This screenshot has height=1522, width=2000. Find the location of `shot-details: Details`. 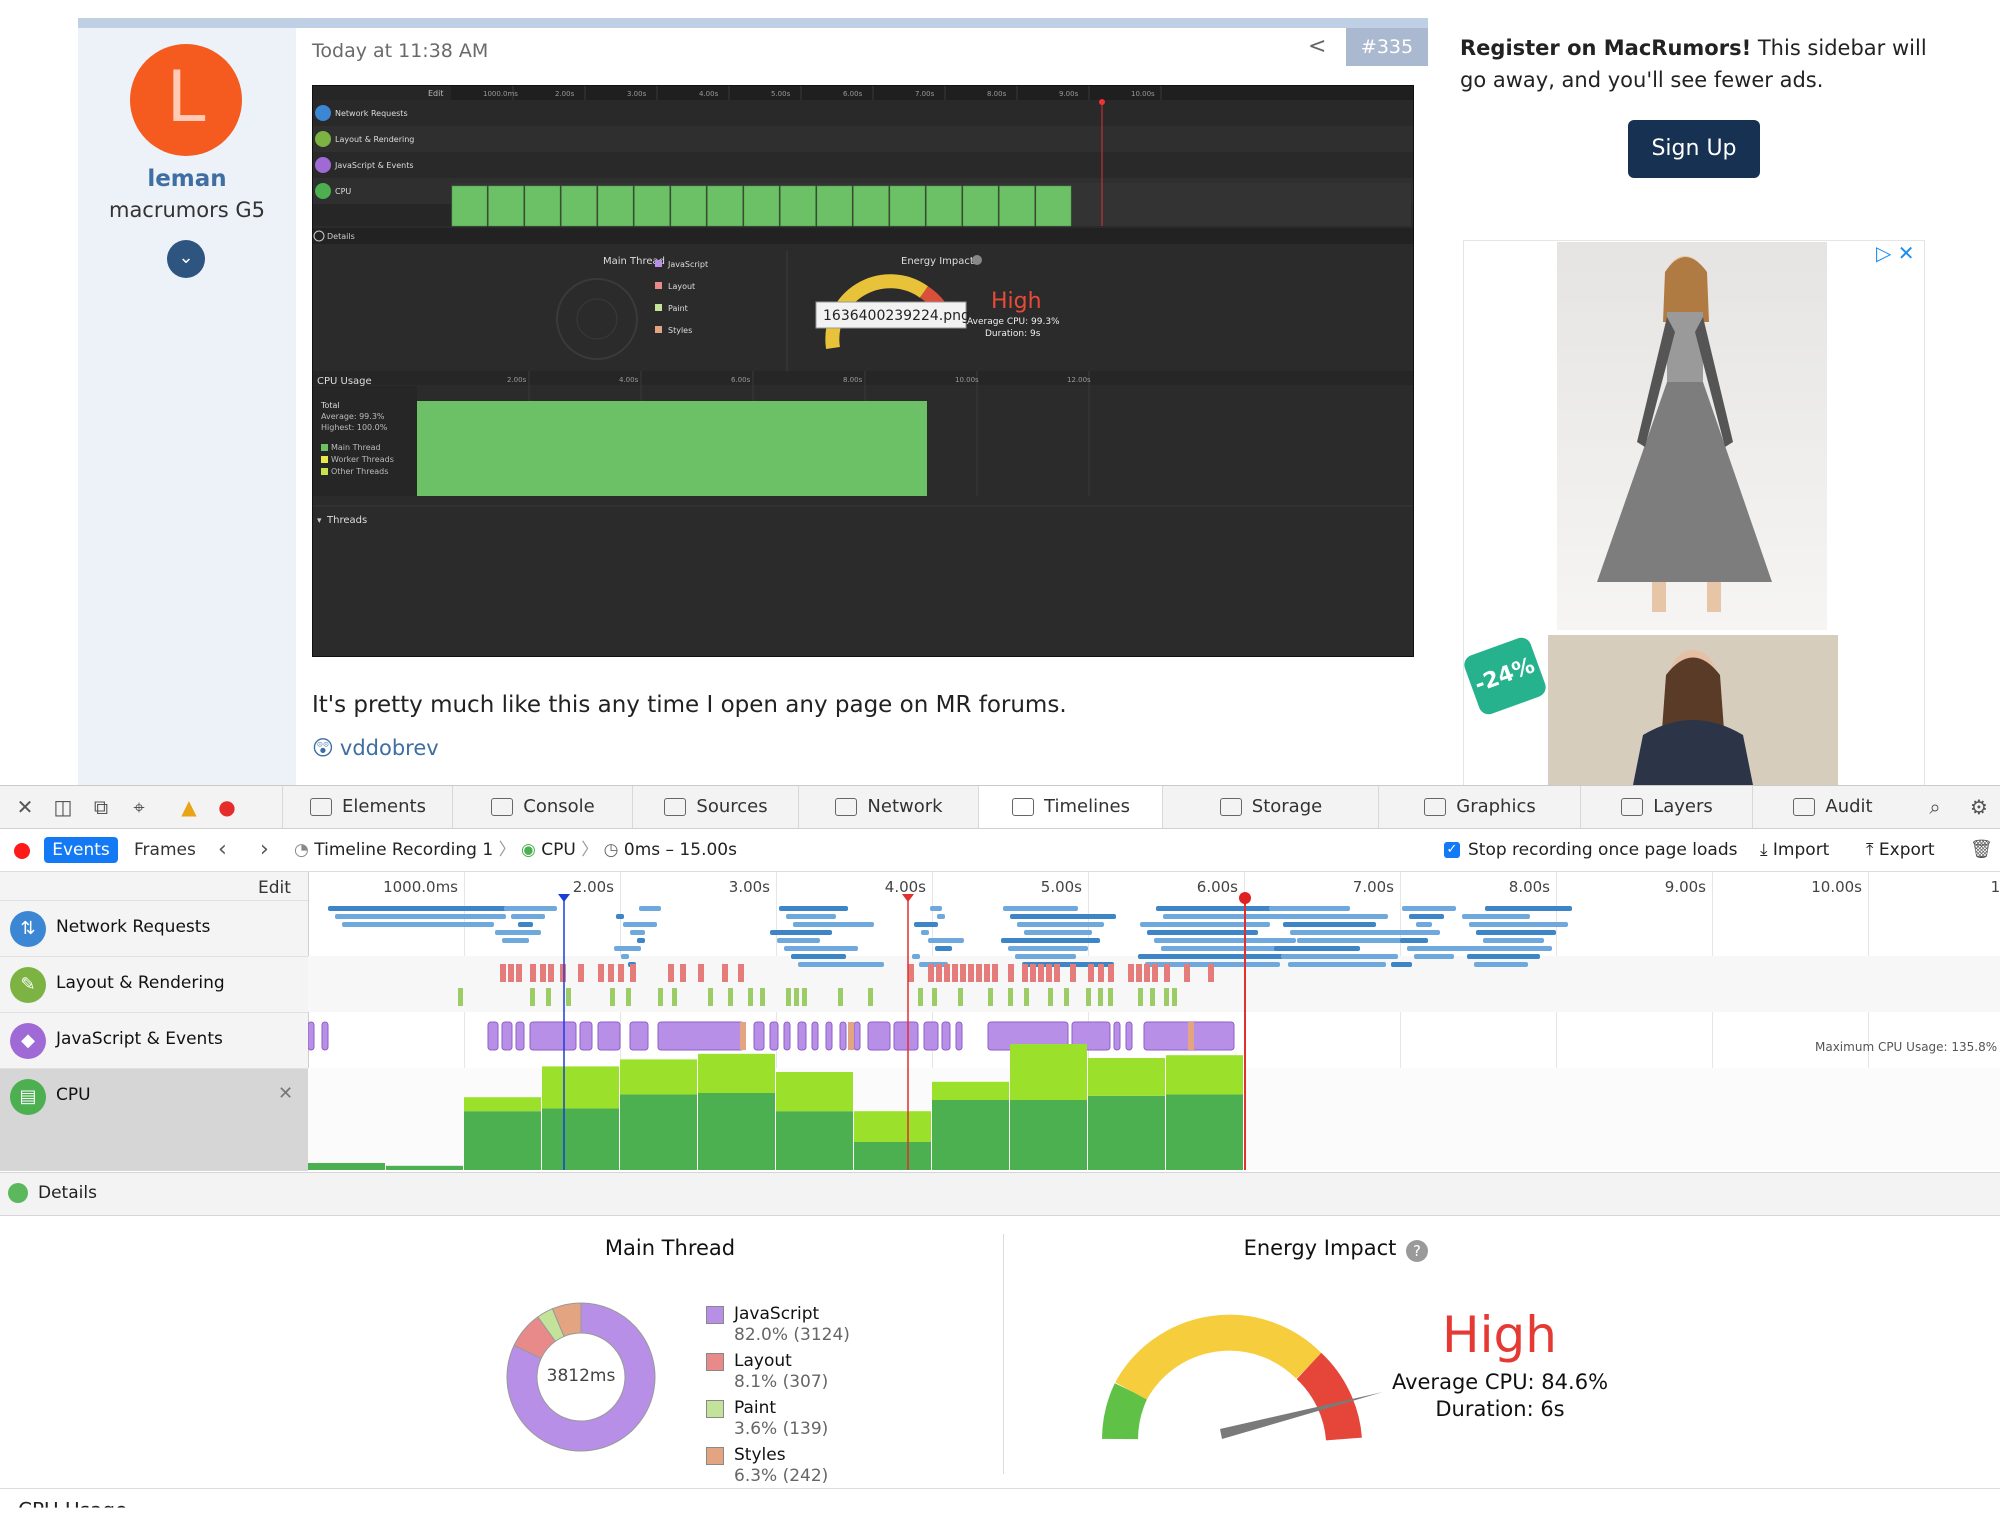

shot-details: Details is located at coordinates (341, 236).